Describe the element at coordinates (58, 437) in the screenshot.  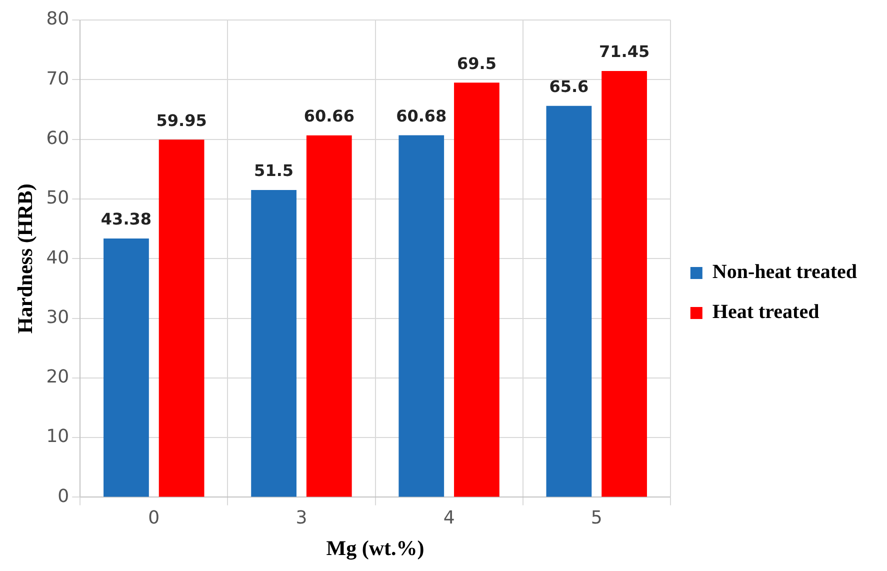
I see `y-tick-label: 10` at that location.